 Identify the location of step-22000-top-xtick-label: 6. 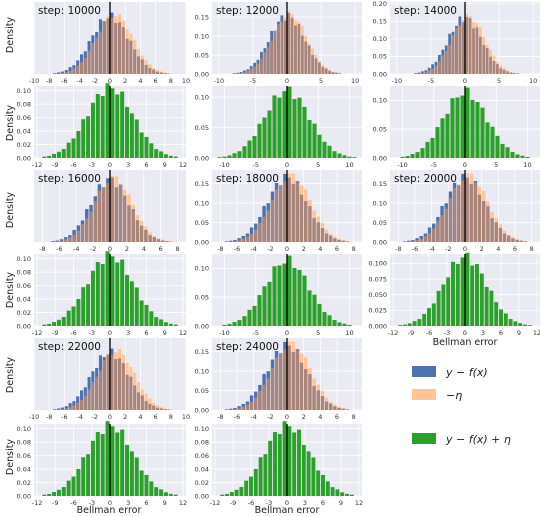
(156, 417).